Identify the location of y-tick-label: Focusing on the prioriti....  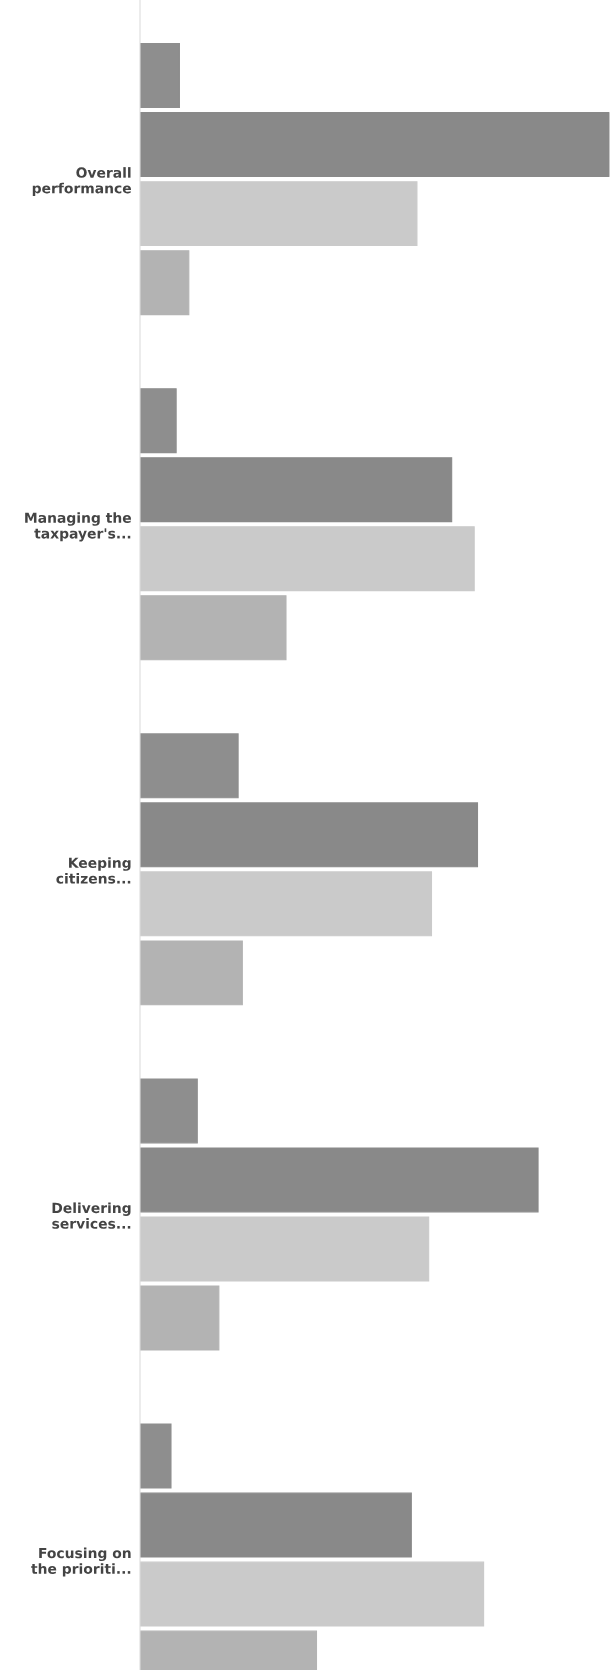
(81, 1562).